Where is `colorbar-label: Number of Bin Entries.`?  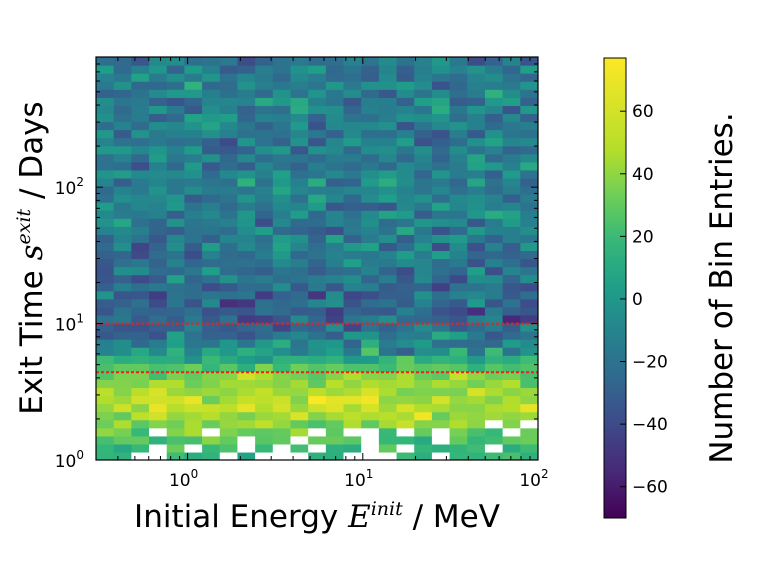
colorbar-label: Number of Bin Entries. is located at coordinates (722, 287).